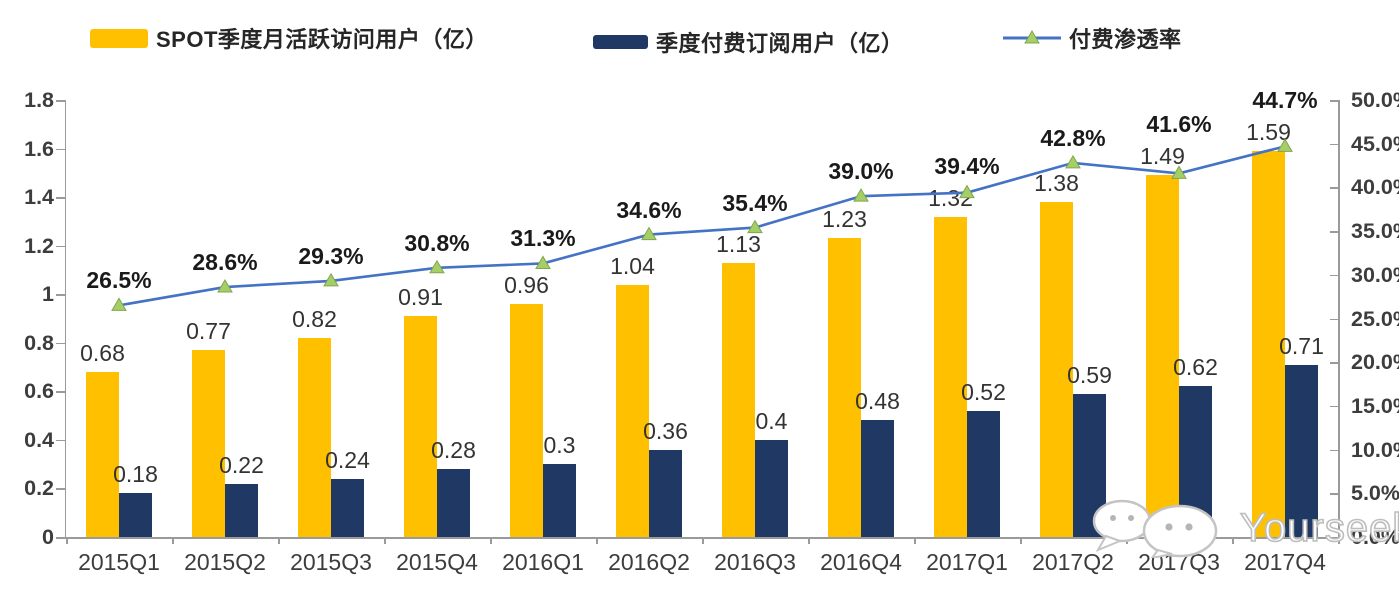 The width and height of the screenshot is (1399, 596). Describe the element at coordinates (1285, 99) in the screenshot. I see `penetration-label: 44.7%` at that location.